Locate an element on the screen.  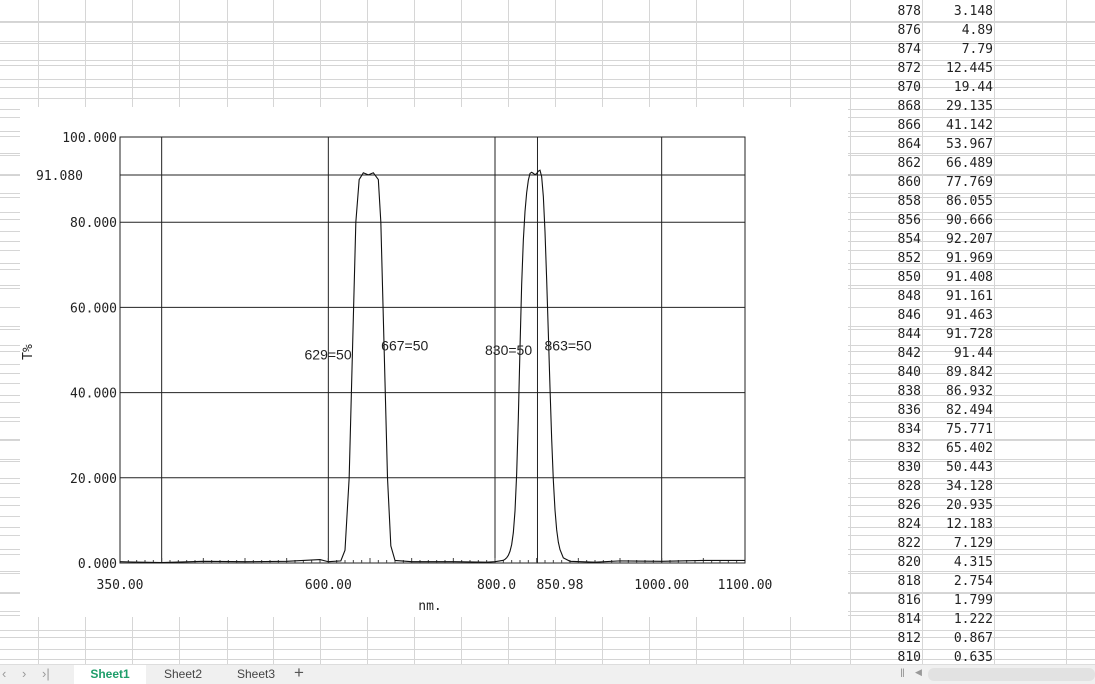
wavelength-cell: 850 is located at coordinates (909, 277).